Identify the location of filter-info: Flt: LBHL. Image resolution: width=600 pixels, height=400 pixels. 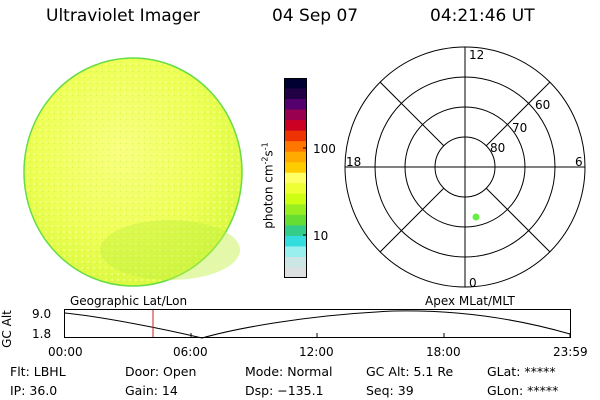
(38, 371).